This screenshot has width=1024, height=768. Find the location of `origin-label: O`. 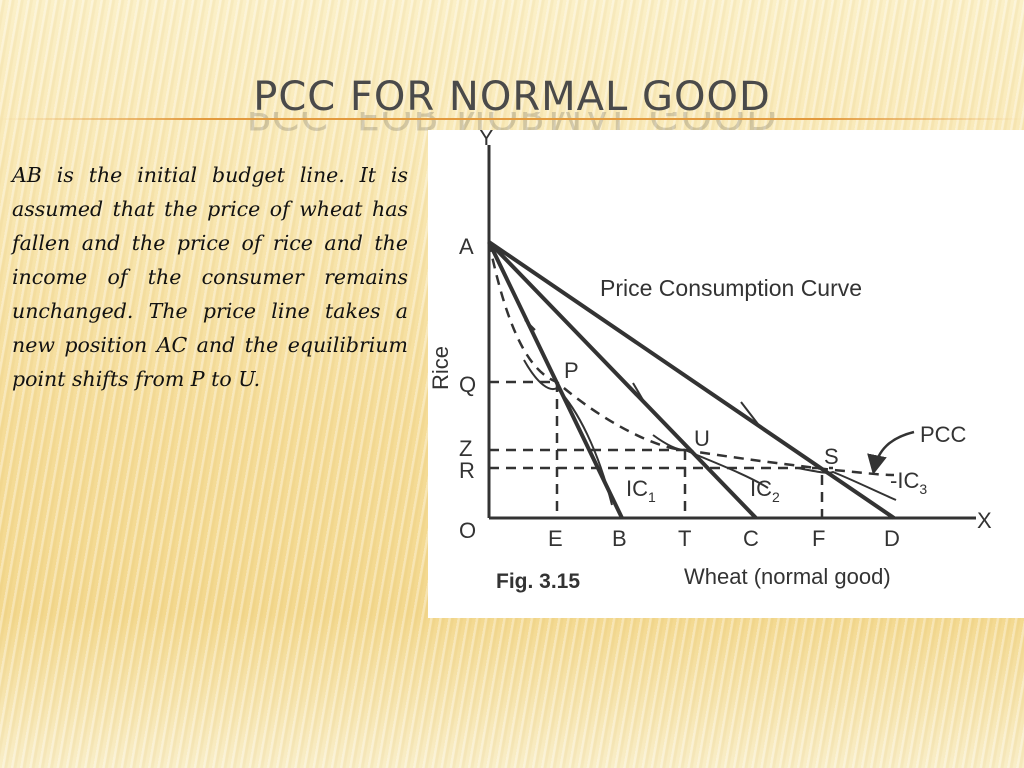

origin-label: O is located at coordinates (467, 530).